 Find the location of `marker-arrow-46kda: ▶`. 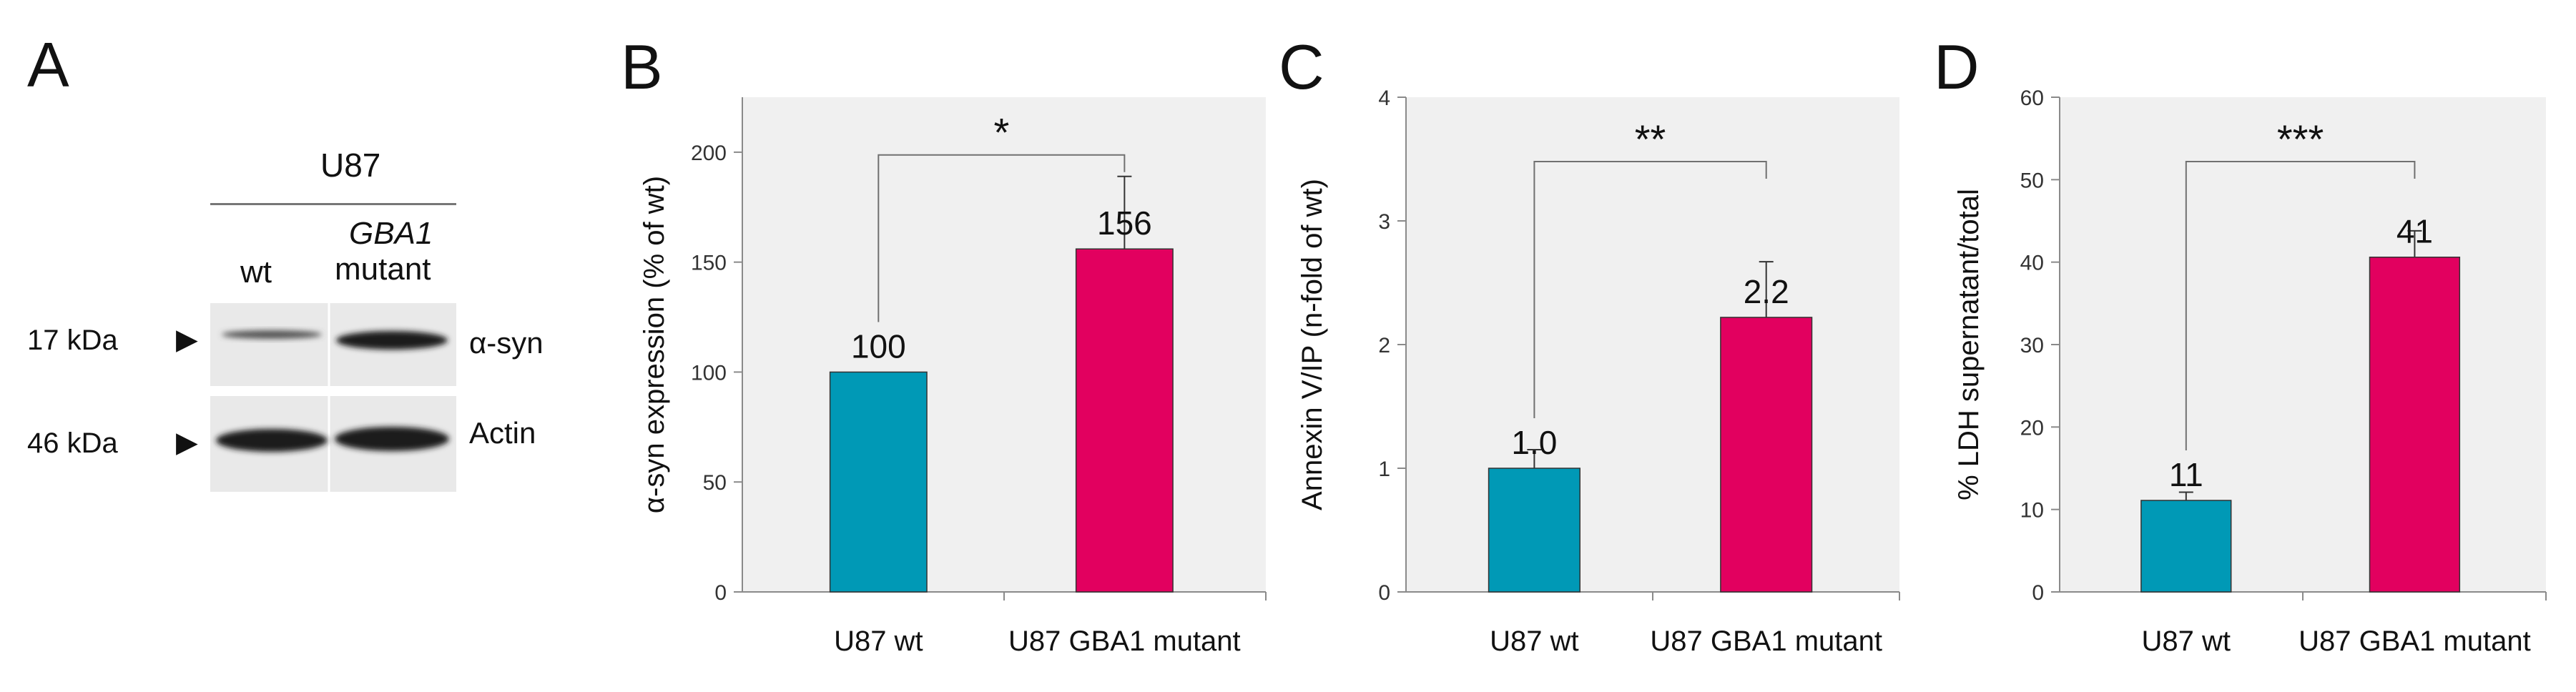

marker-arrow-46kda: ▶ is located at coordinates (187, 442).